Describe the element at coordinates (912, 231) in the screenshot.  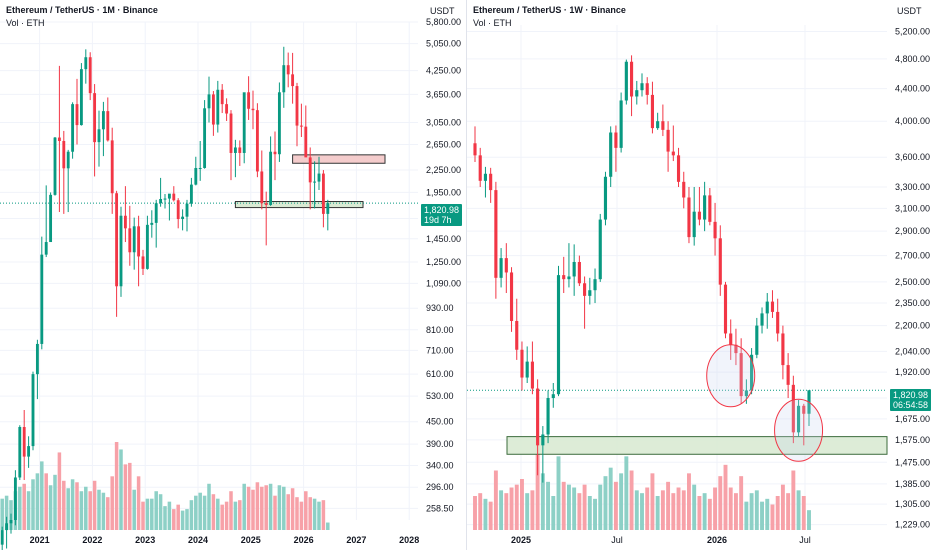
I see `y-tick-label: 2,900.00` at that location.